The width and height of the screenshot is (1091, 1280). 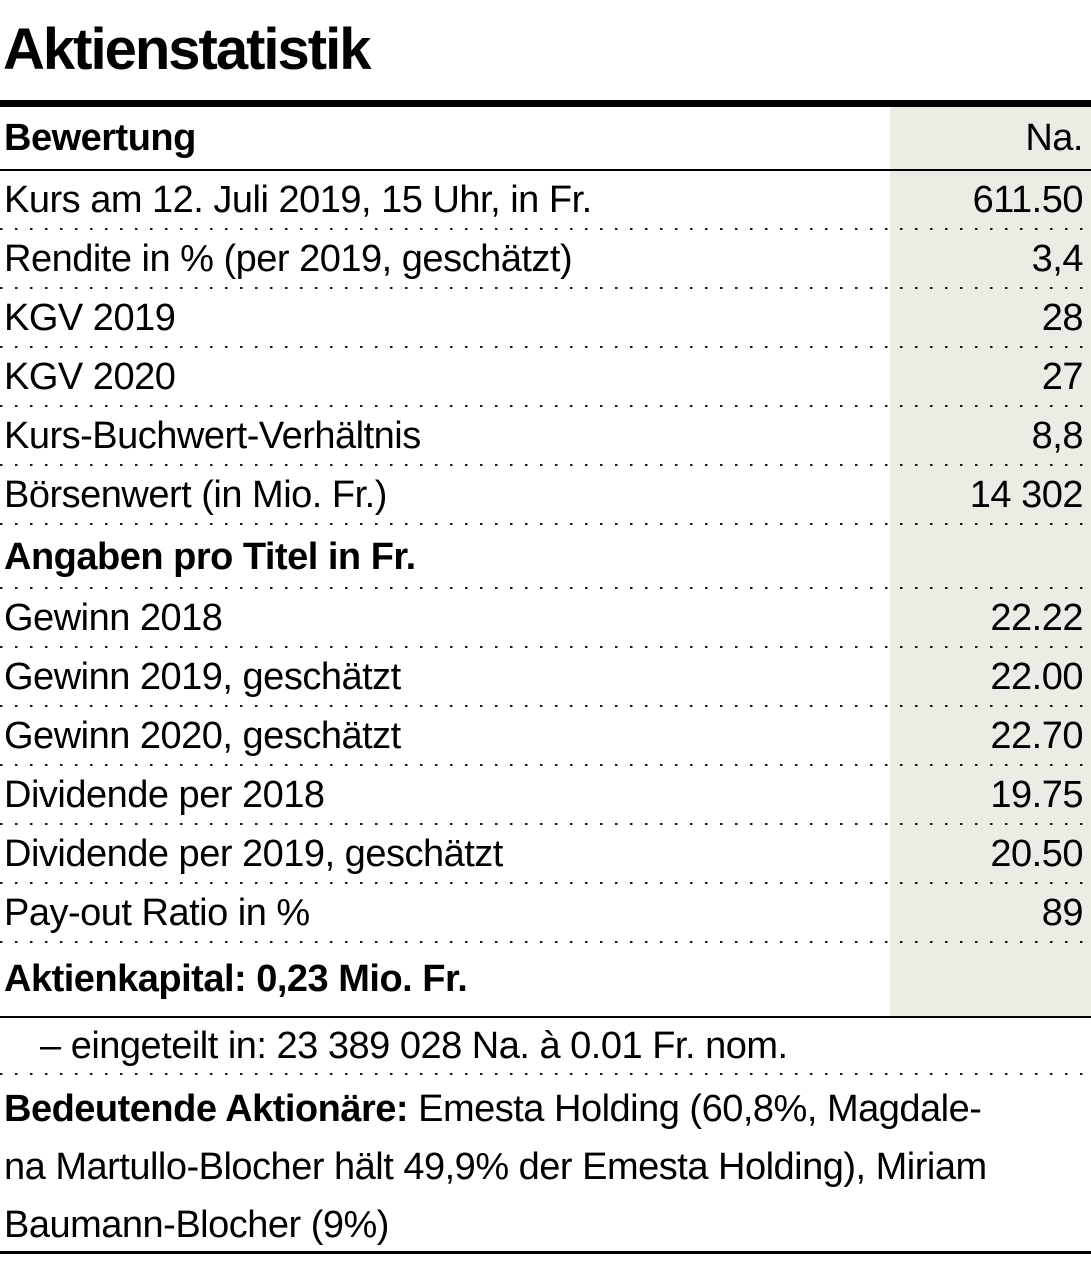 I want to click on row-value: 27, so click(x=1062, y=377).